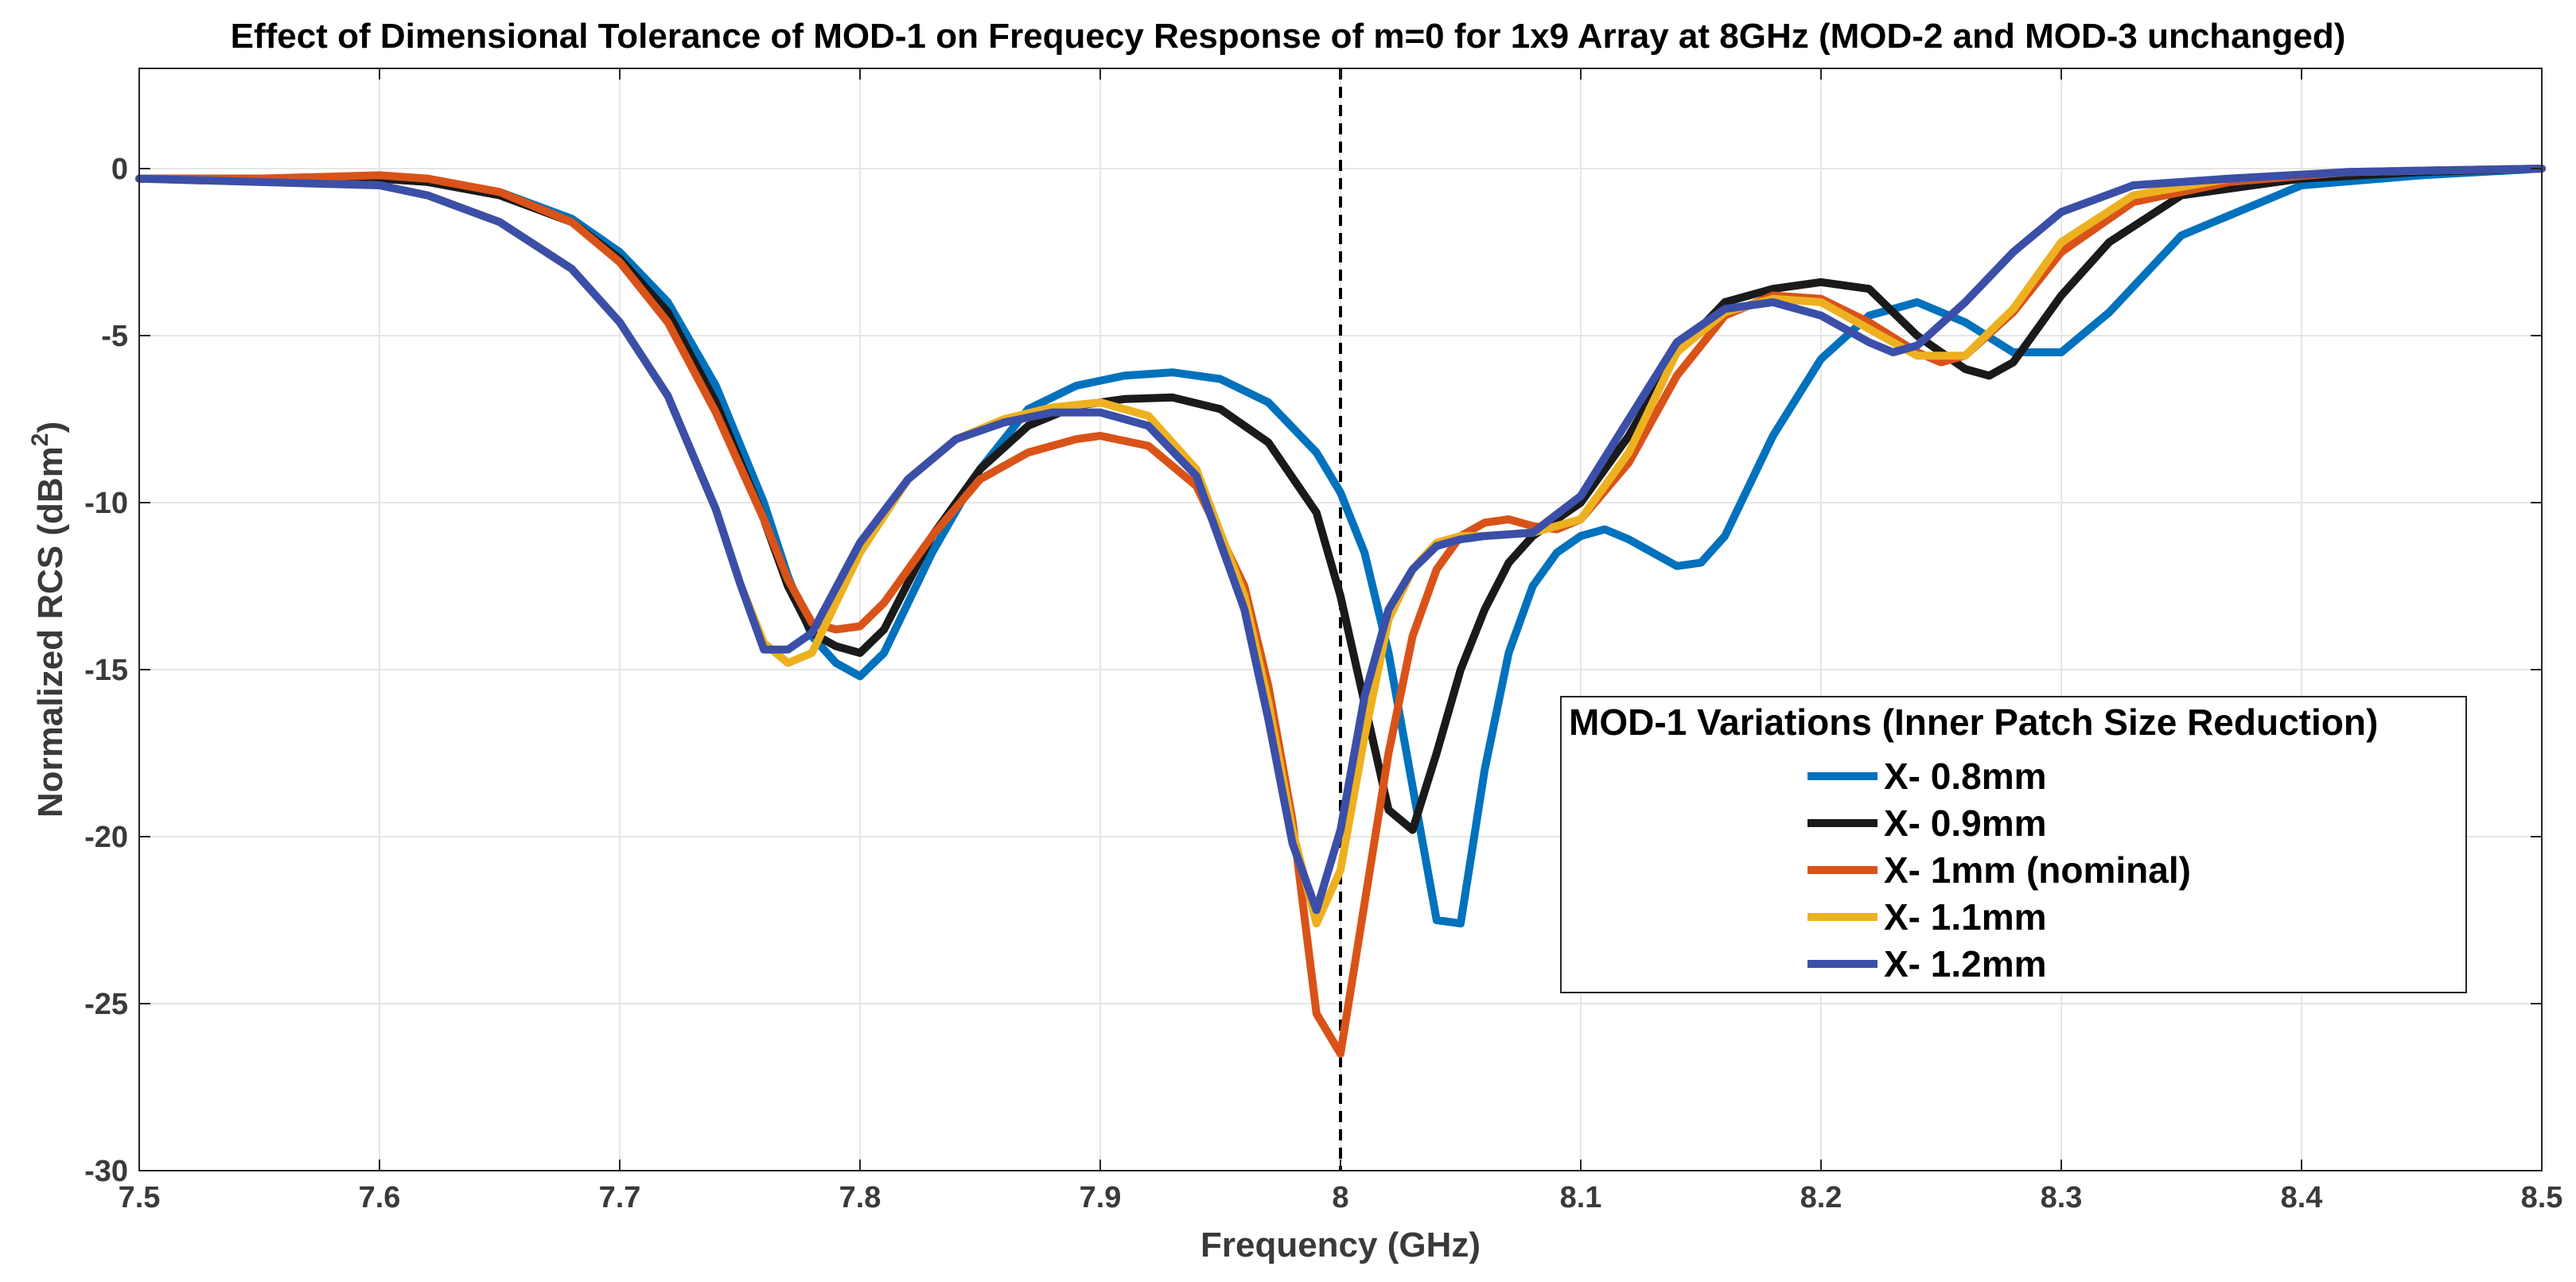  What do you see at coordinates (115, 337) in the screenshot?
I see `y-tick-label: -5` at bounding box center [115, 337].